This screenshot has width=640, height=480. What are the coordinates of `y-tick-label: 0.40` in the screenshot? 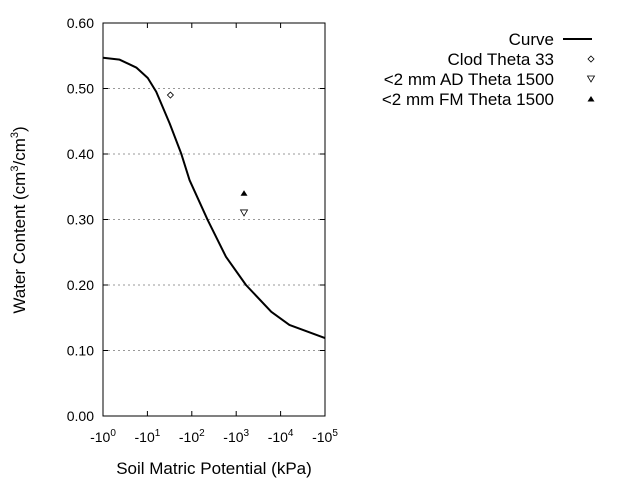 It's located at (80, 154).